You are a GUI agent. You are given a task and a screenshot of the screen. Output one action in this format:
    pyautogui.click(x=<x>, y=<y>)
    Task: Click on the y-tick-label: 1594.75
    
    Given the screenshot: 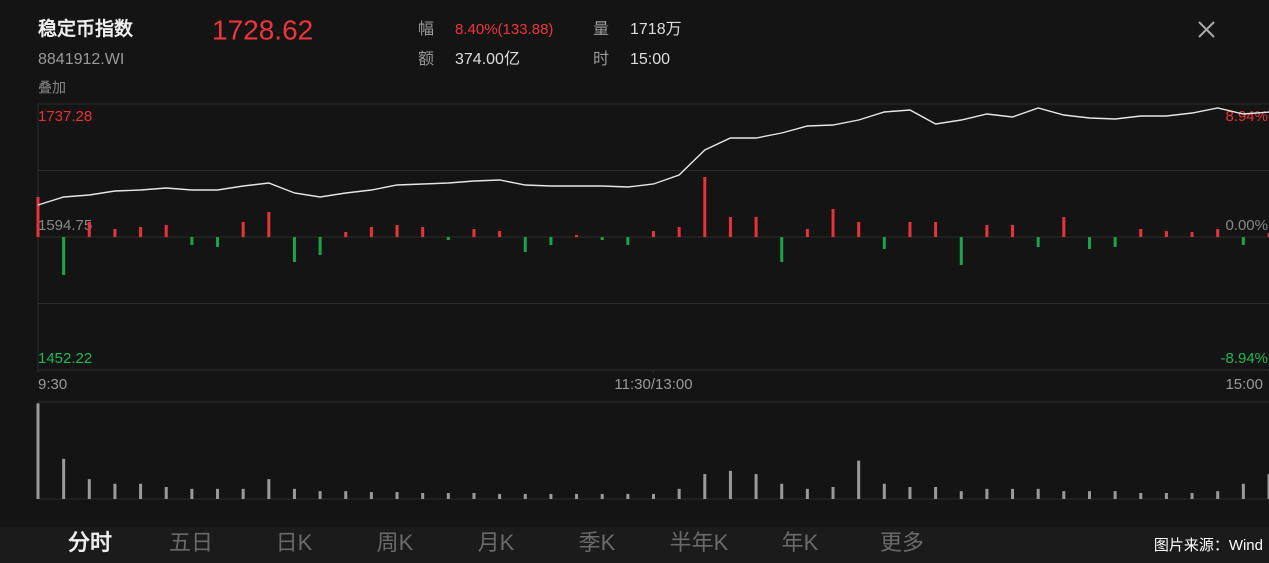 What is the action you would take?
    pyautogui.click(x=65, y=225)
    